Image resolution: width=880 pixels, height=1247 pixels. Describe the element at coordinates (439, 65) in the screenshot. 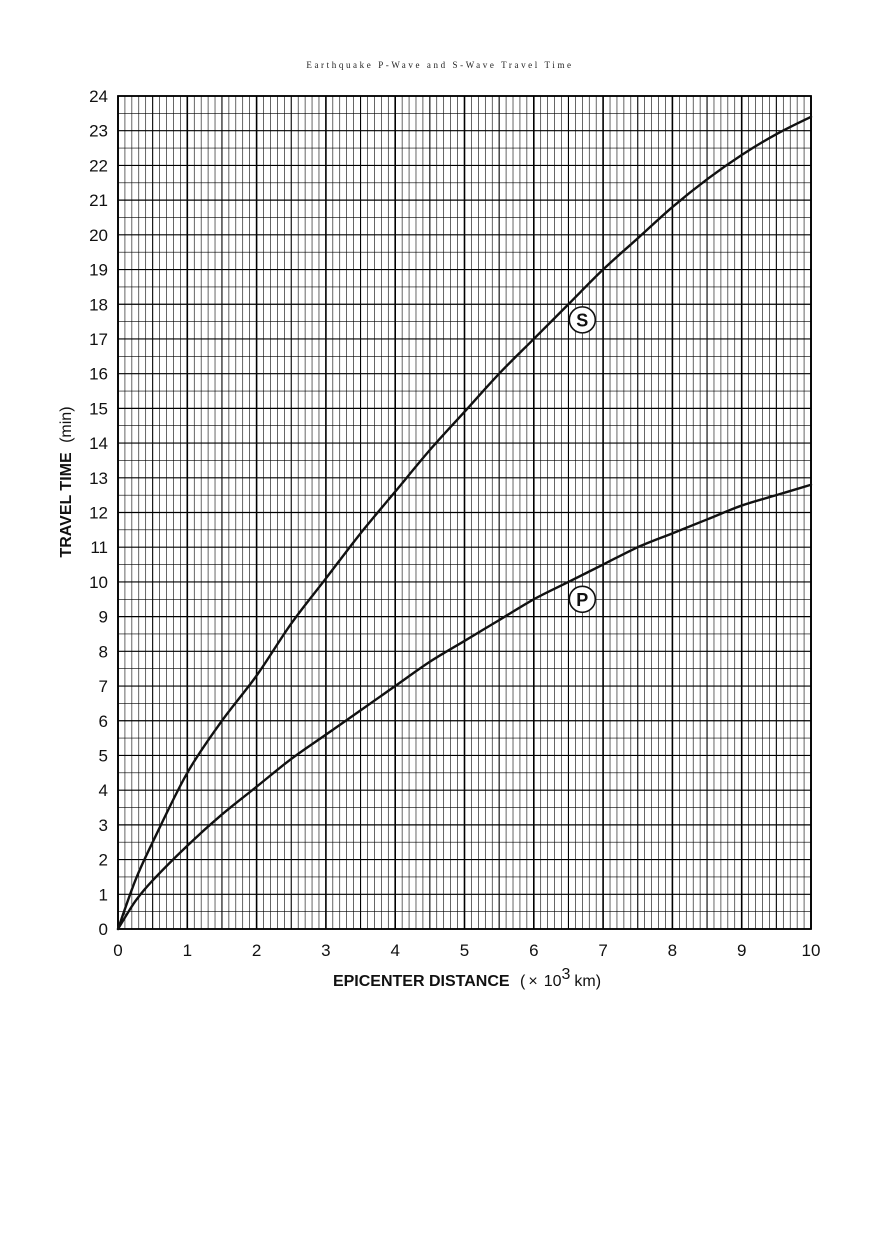

I see `chart-title: Earthquake P-Wave and S-Wave Travel Time` at that location.